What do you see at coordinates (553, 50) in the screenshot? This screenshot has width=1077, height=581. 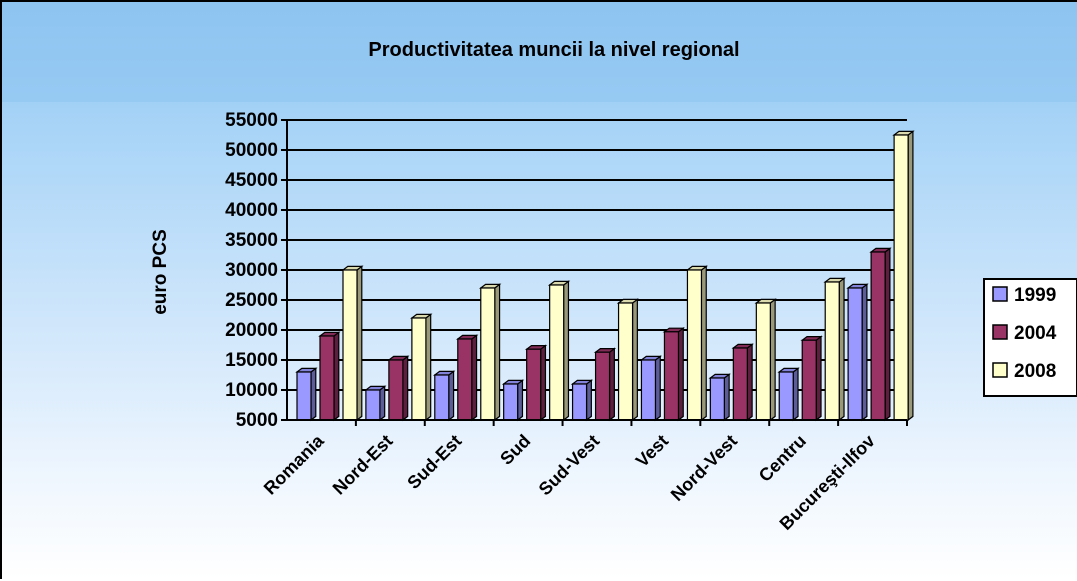 I see `chart-title: Productivitatea muncii la nivel regional` at bounding box center [553, 50].